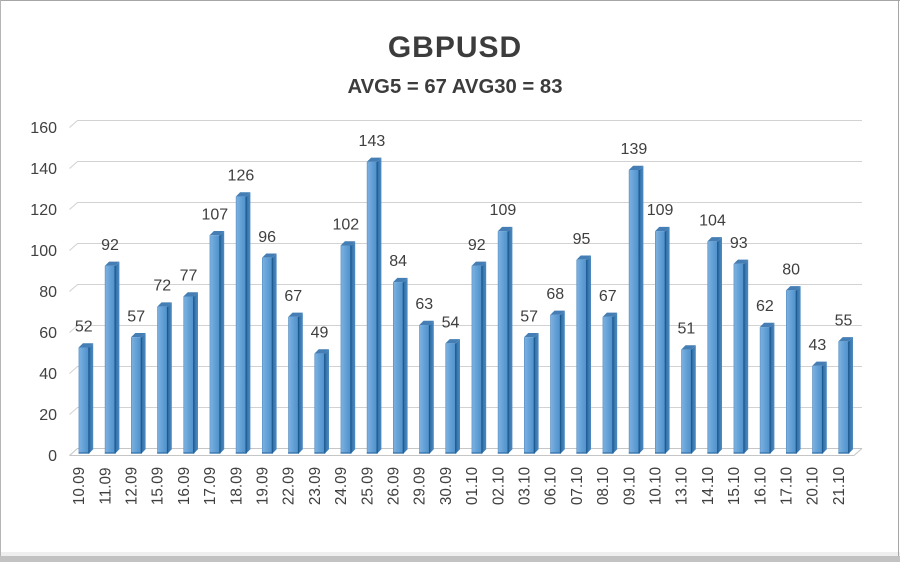  I want to click on svg-text: 49, so click(320, 333).